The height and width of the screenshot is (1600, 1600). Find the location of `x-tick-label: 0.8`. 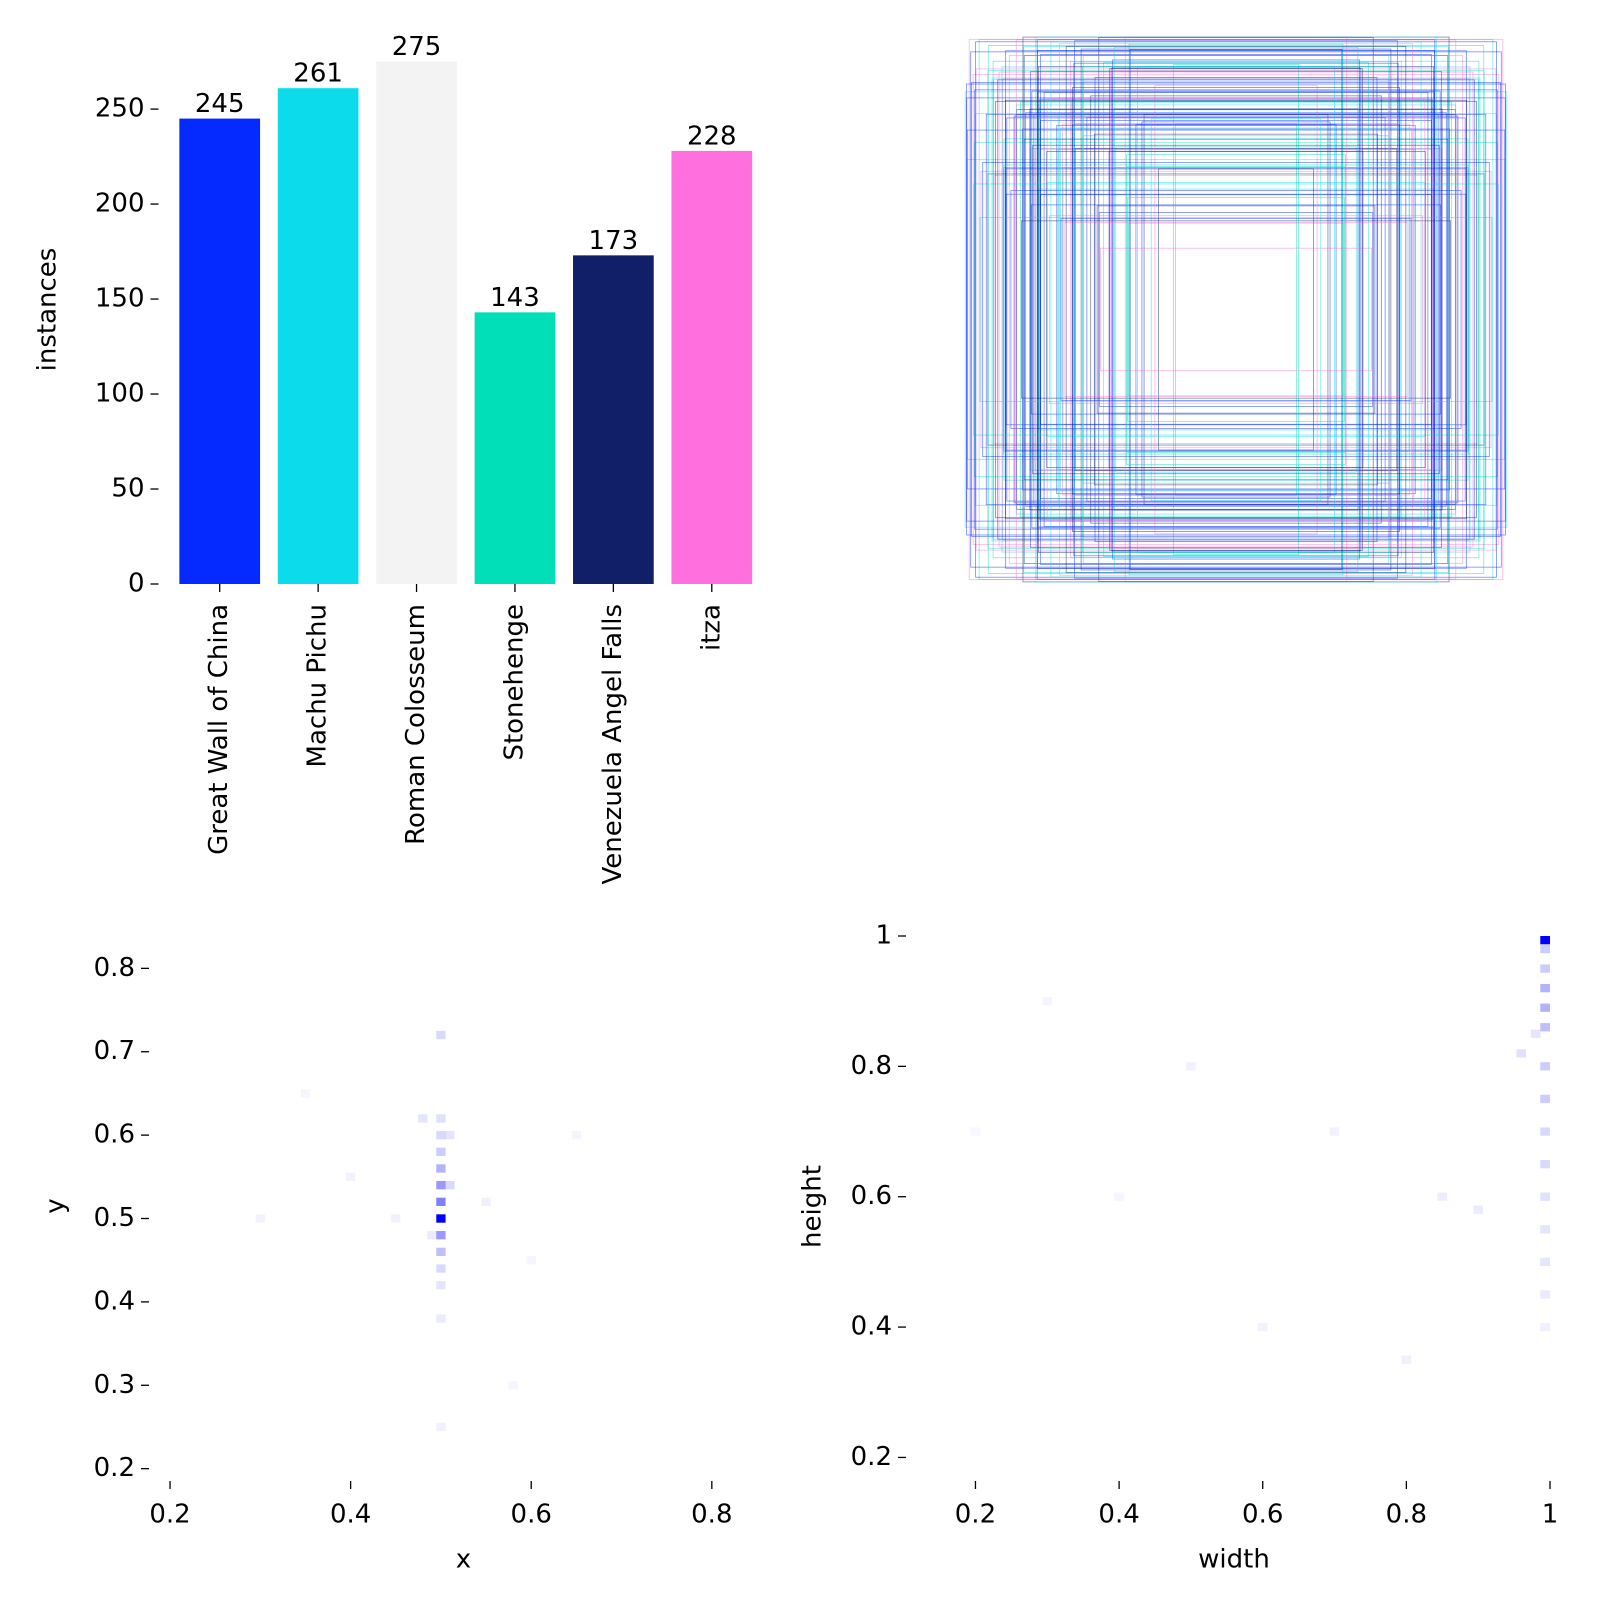

x-tick-label: 0.8 is located at coordinates (1406, 1515).